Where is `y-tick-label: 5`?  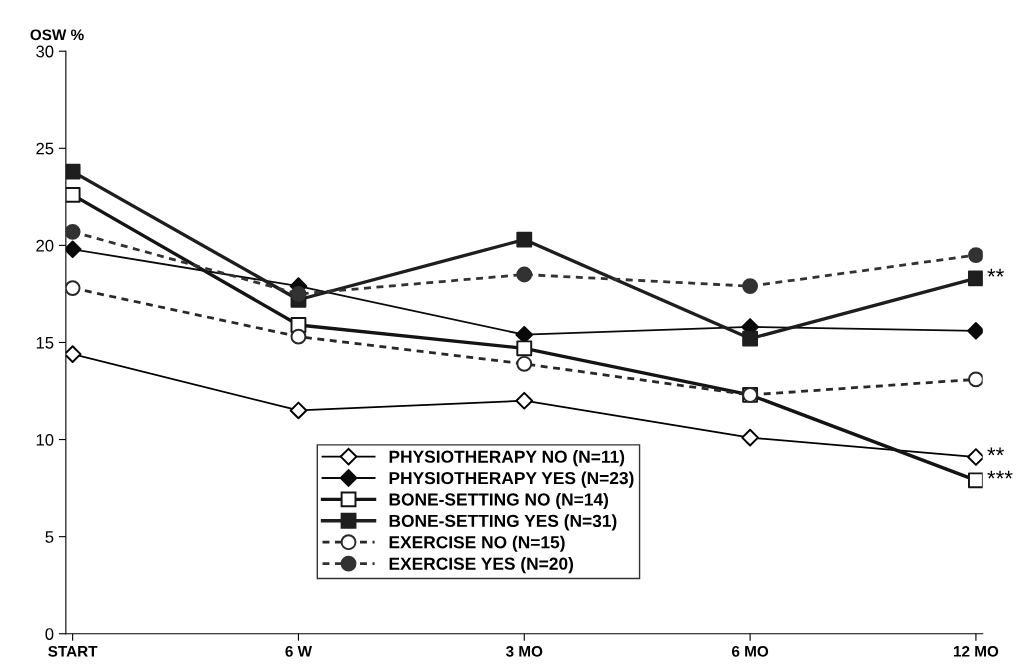 y-tick-label: 5 is located at coordinates (49, 537).